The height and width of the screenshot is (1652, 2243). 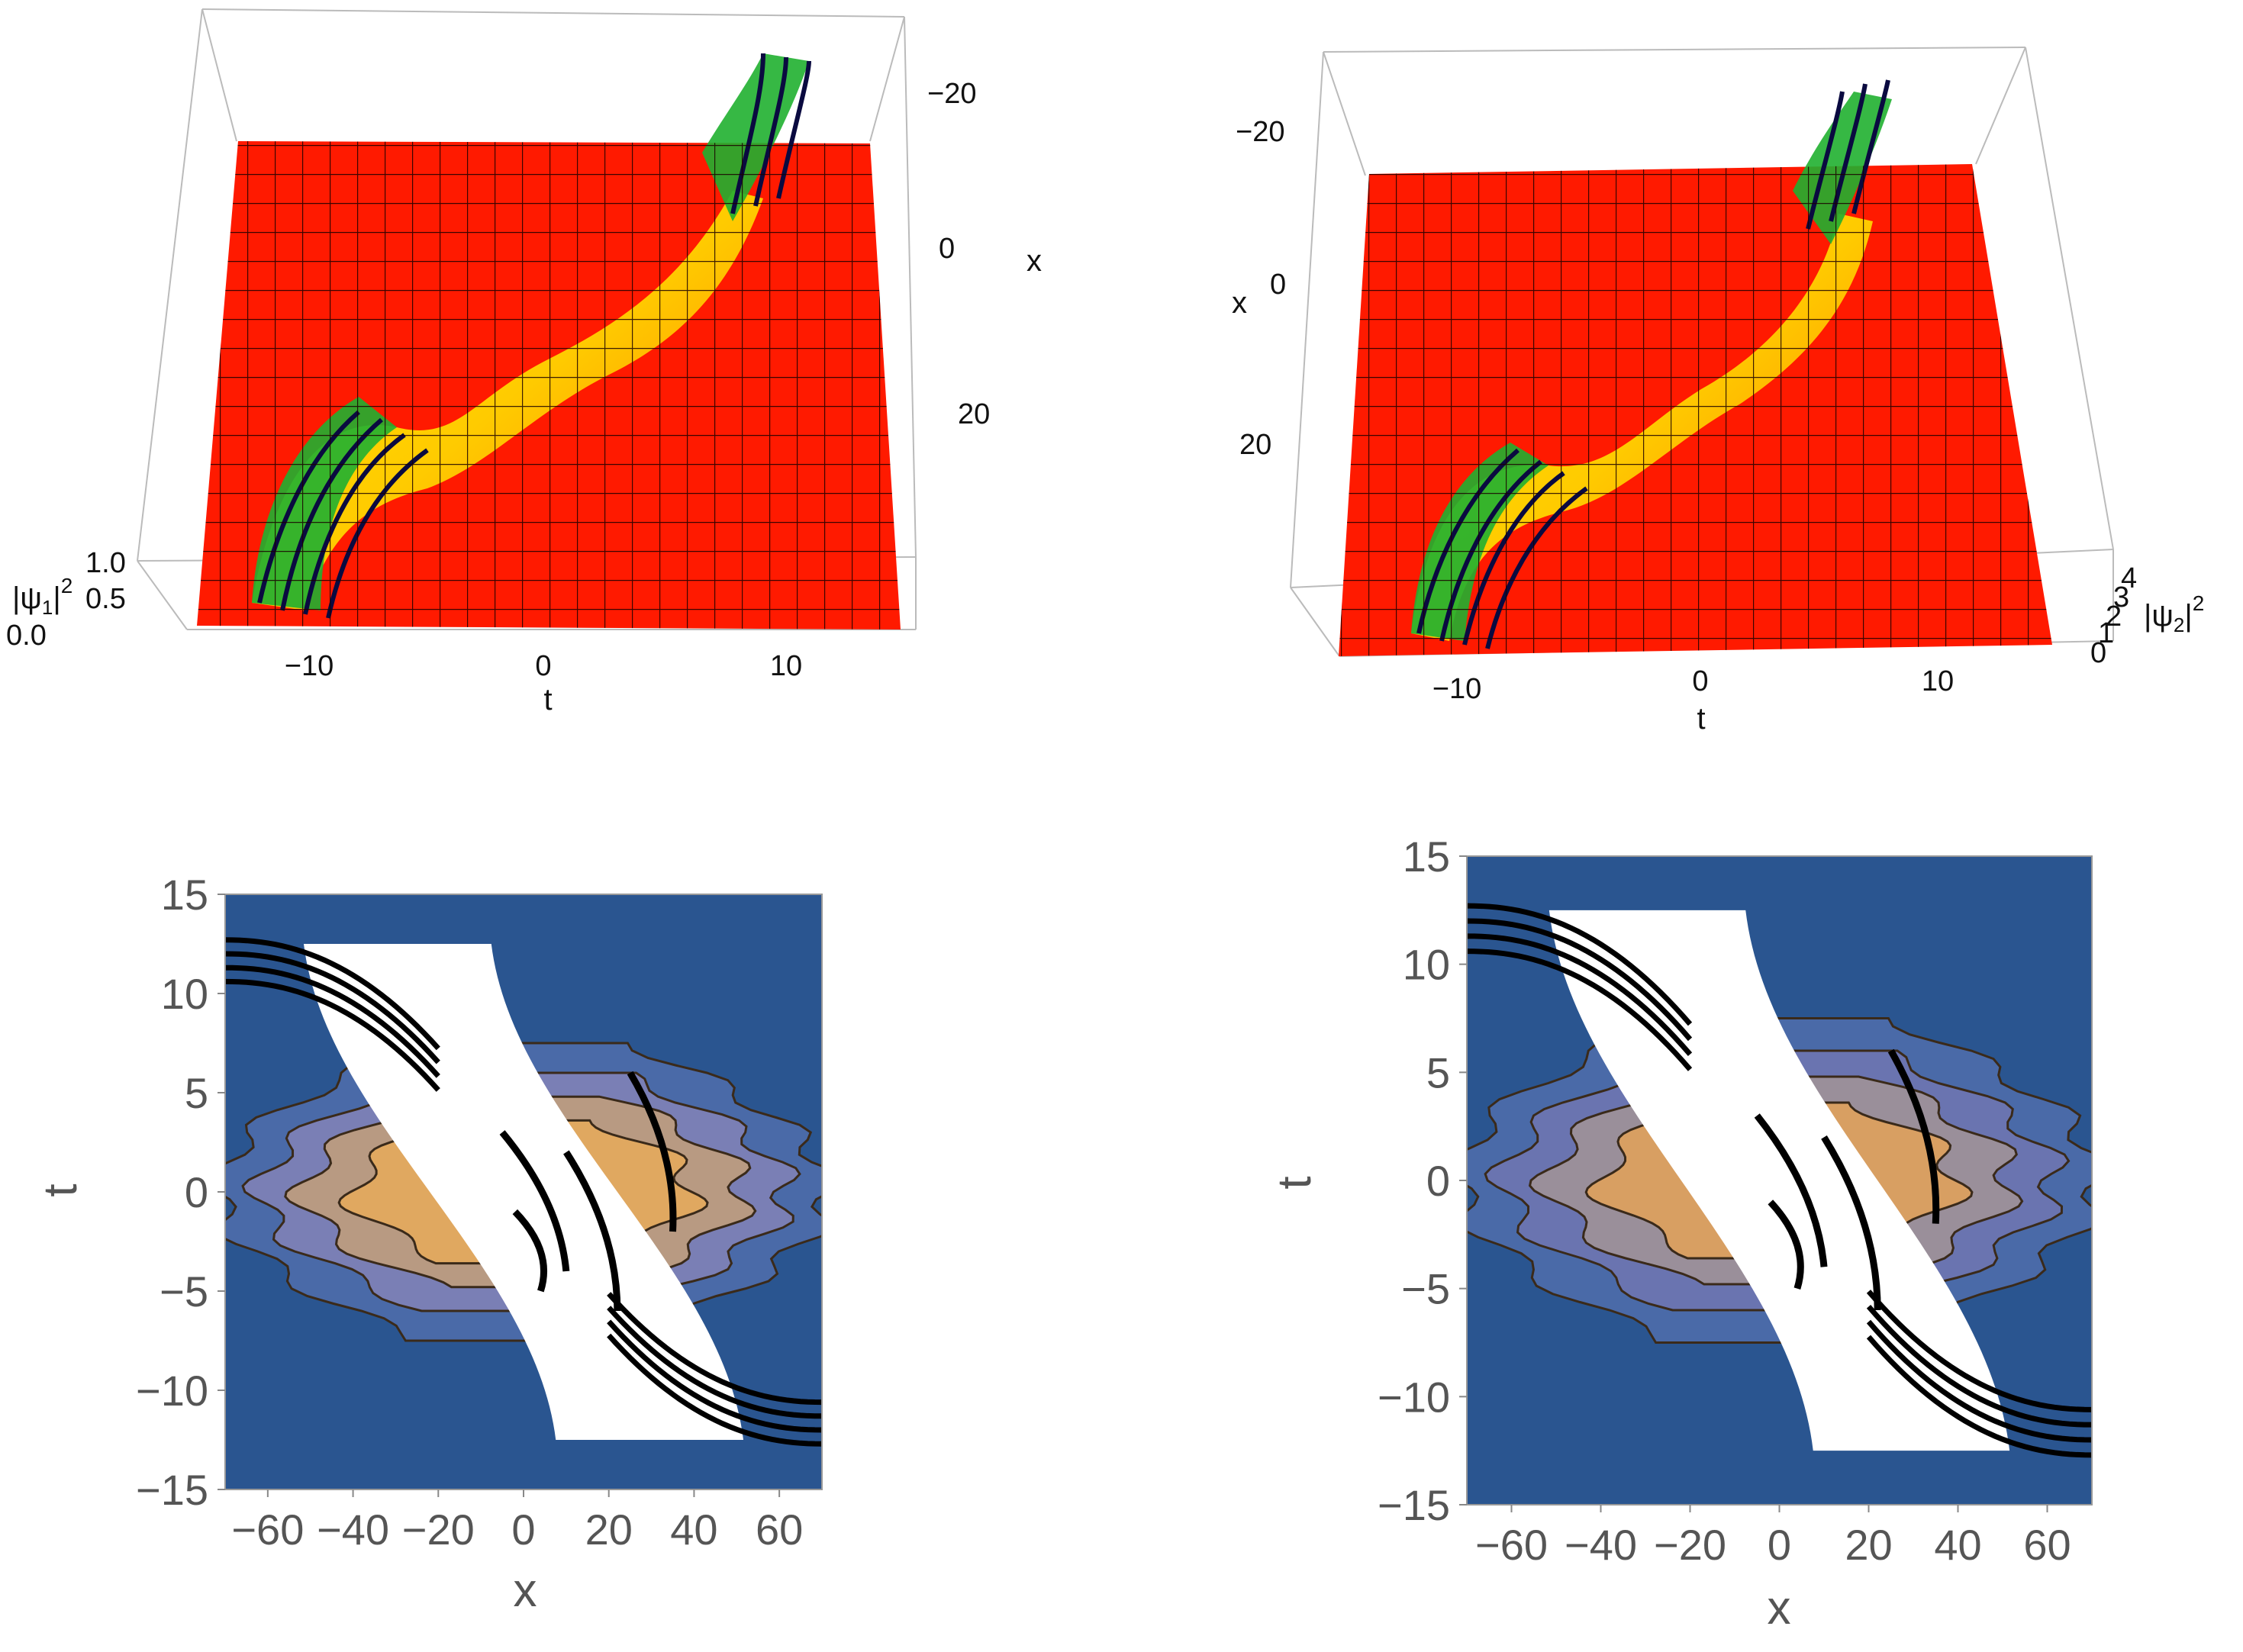 What do you see at coordinates (2121, 597) in the screenshot?
I see `z-tick-label: 3` at bounding box center [2121, 597].